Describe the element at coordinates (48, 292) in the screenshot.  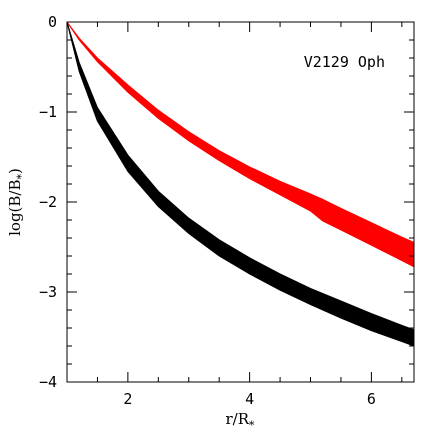
I see `y-tick-label: −3` at that location.